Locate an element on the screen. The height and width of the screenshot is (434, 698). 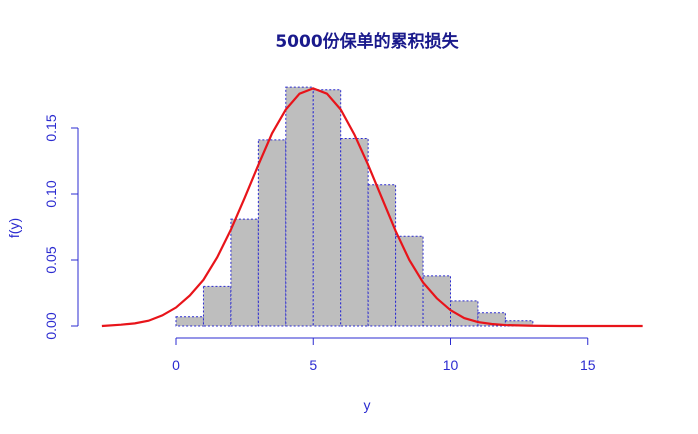
x-tick-label: 5 is located at coordinates (313, 365).